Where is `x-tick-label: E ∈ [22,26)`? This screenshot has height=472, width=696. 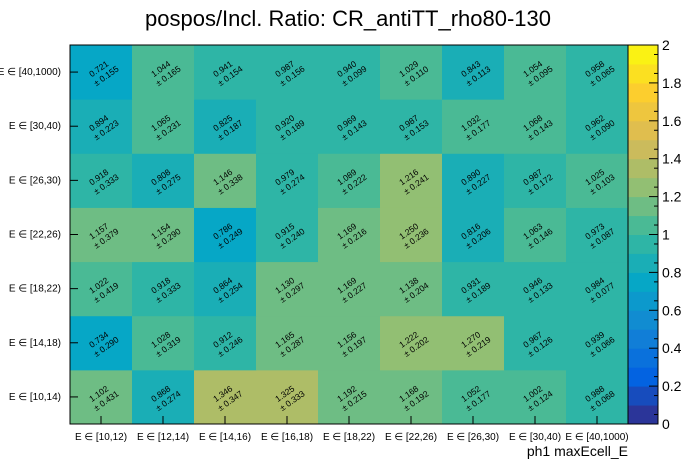 x-tick-label: E ∈ [22,26) is located at coordinates (411, 437).